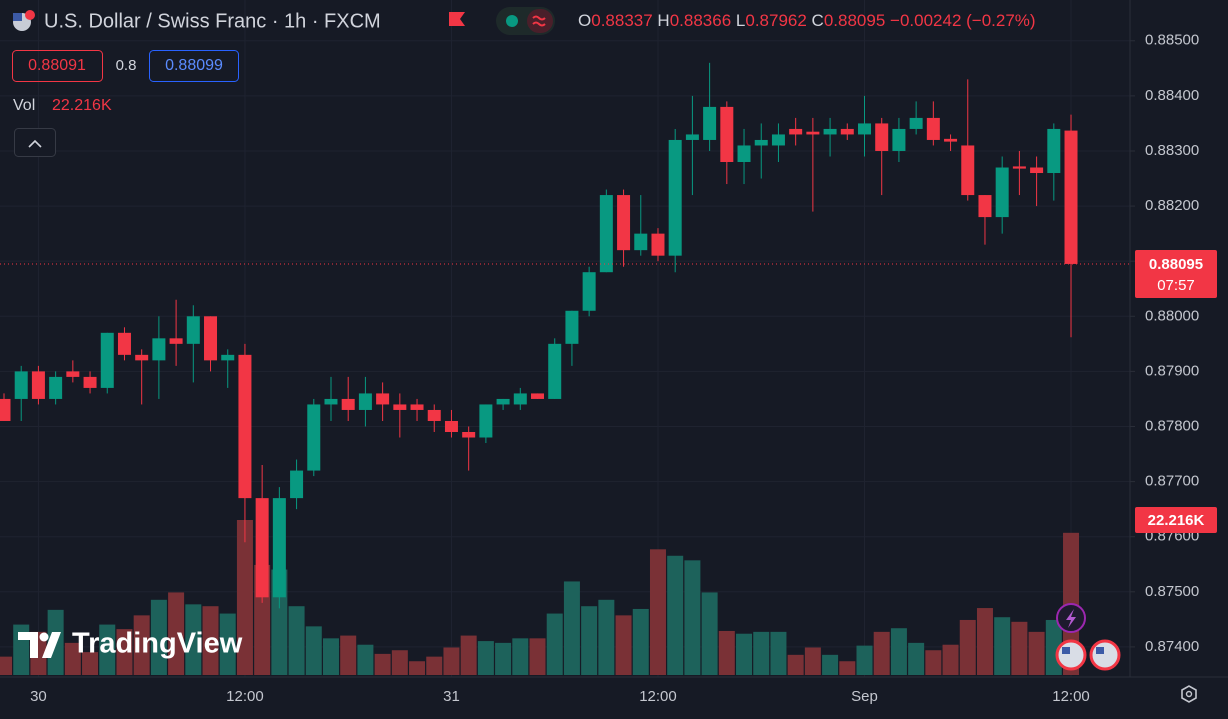 The image size is (1228, 719). Describe the element at coordinates (1189, 694) in the screenshot. I see `settings-button` at that location.